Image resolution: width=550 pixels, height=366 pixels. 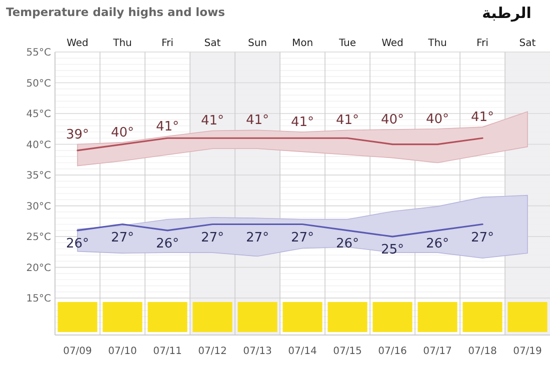 I want to click on data-label: 25°, so click(x=392, y=250).